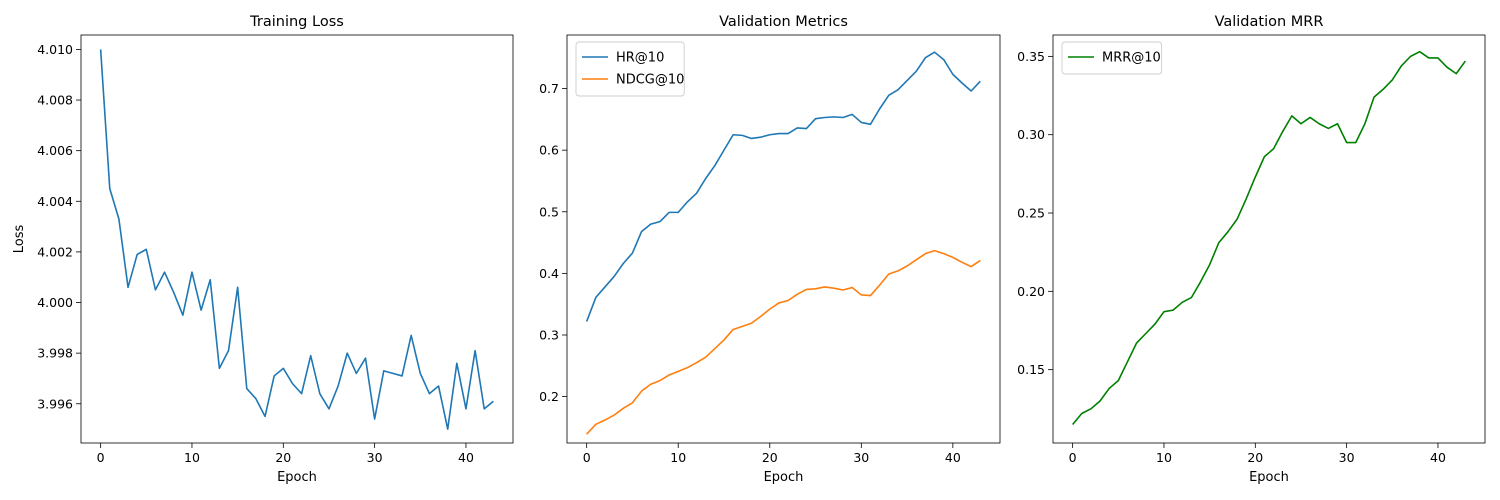  Describe the element at coordinates (55, 100) in the screenshot. I see `y-tick-label: 4.008` at that location.